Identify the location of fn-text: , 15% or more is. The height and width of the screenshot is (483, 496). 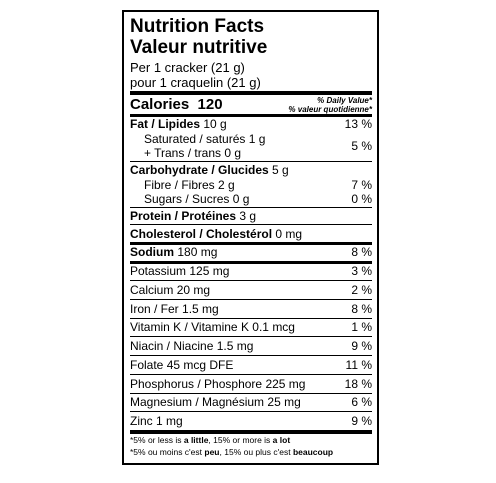
(240, 440).